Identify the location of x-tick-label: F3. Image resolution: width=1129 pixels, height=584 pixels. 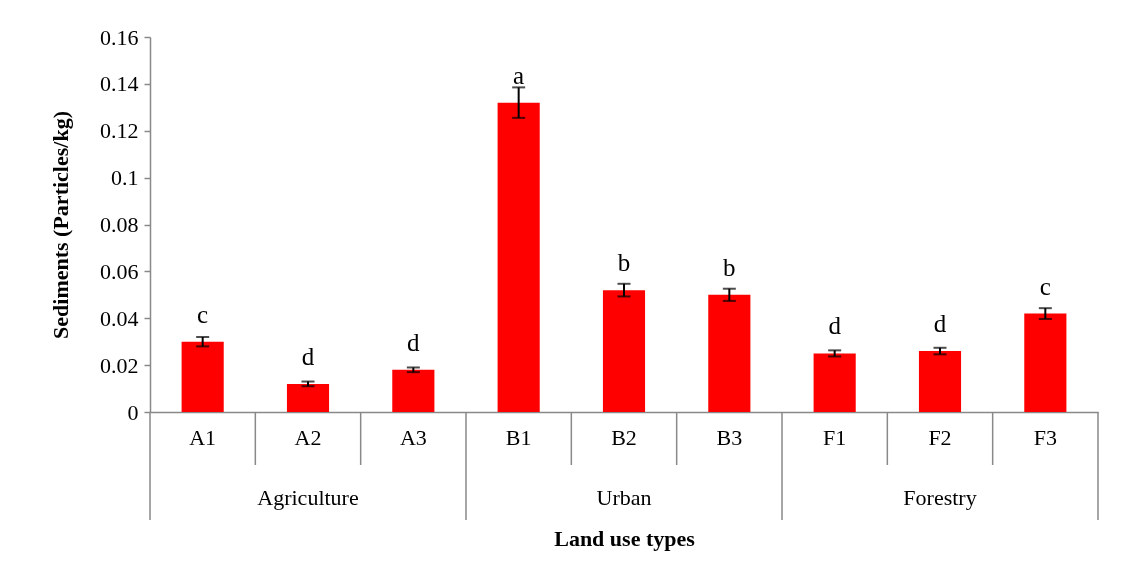
(1045, 437).